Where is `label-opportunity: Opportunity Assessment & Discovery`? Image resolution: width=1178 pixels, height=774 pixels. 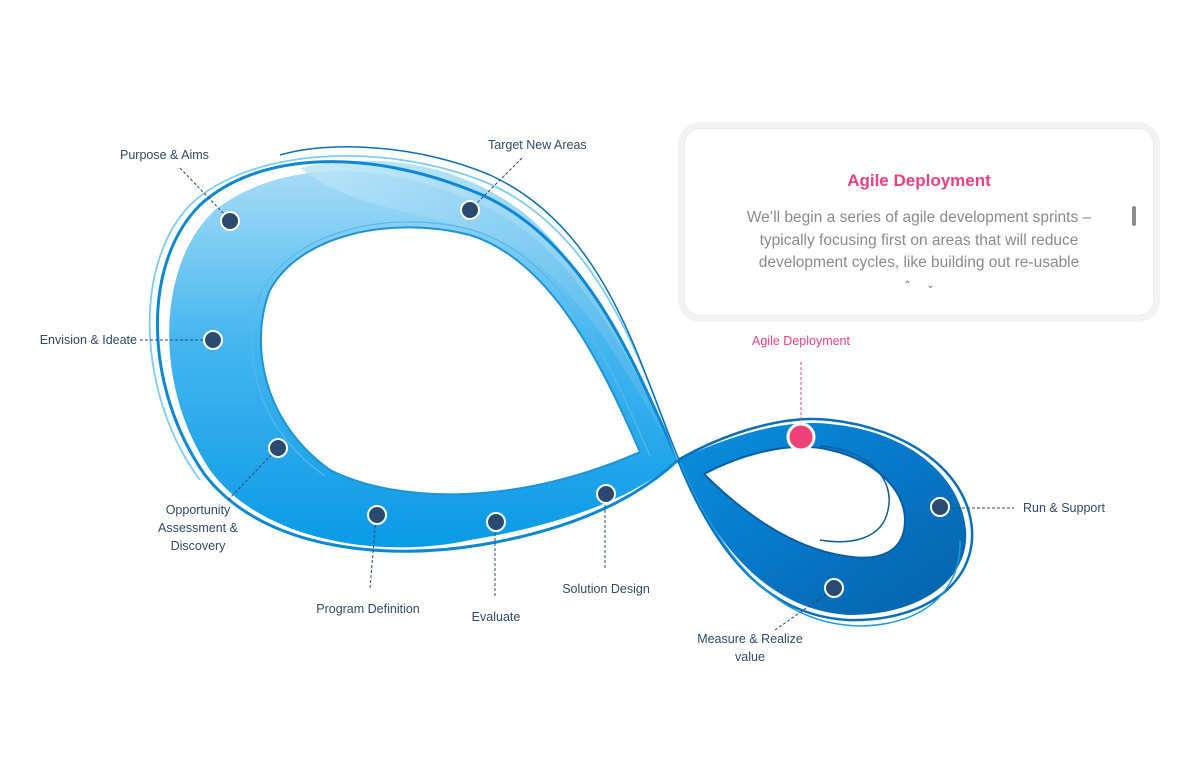
label-opportunity: Opportunity Assessment & Discovery is located at coordinates (198, 528).